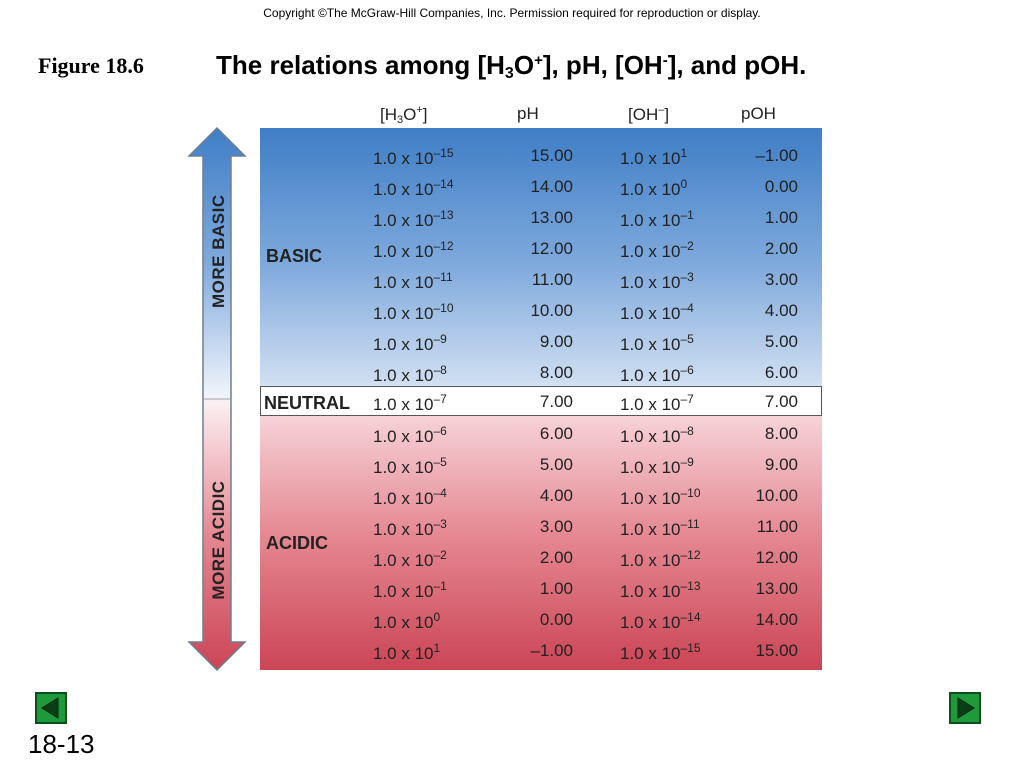  I want to click on ph-value-cell: 5.00, so click(556, 464).